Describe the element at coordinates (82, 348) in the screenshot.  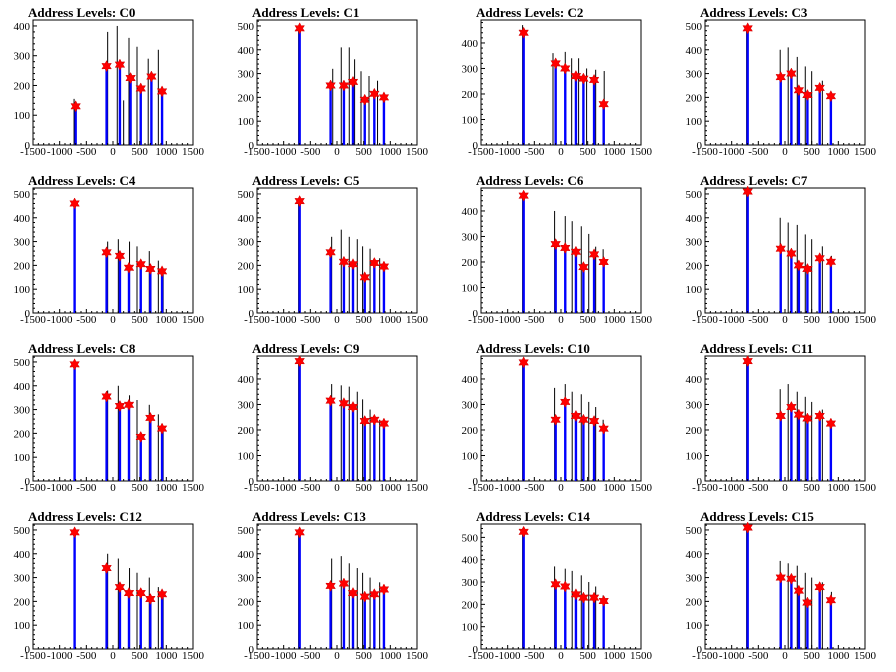
I see `chart-title: Address Levels: C8` at that location.